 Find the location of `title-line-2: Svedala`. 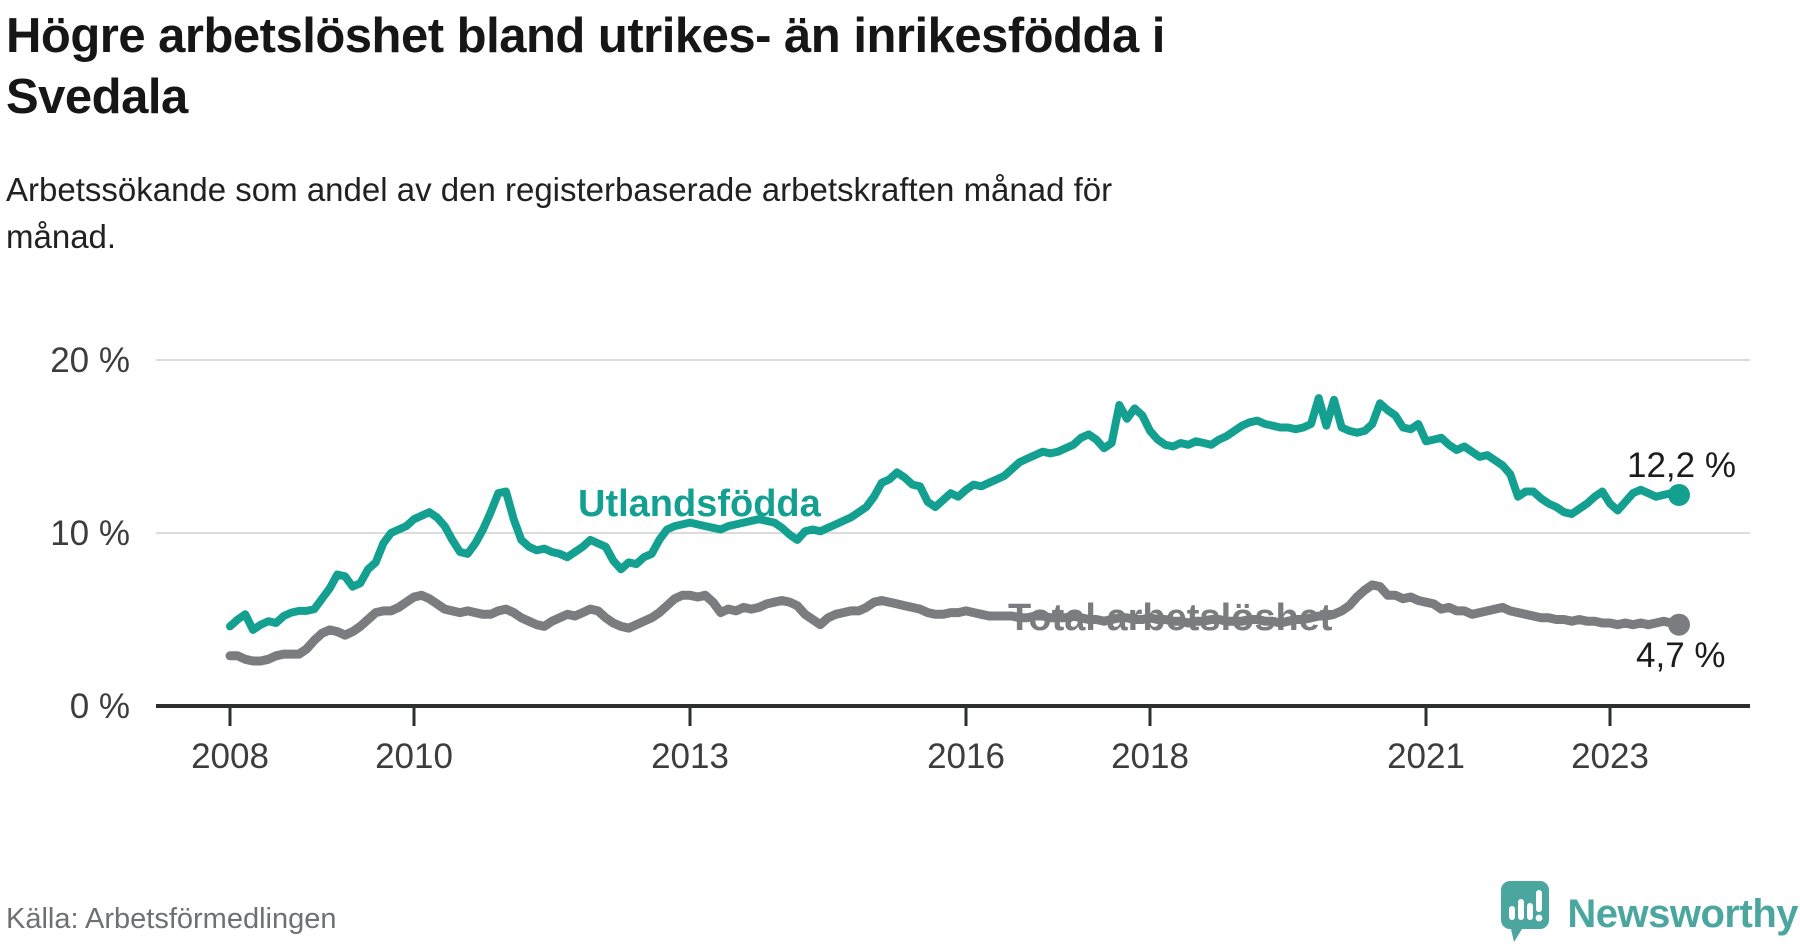

title-line-2: Svedala is located at coordinates (97, 97).